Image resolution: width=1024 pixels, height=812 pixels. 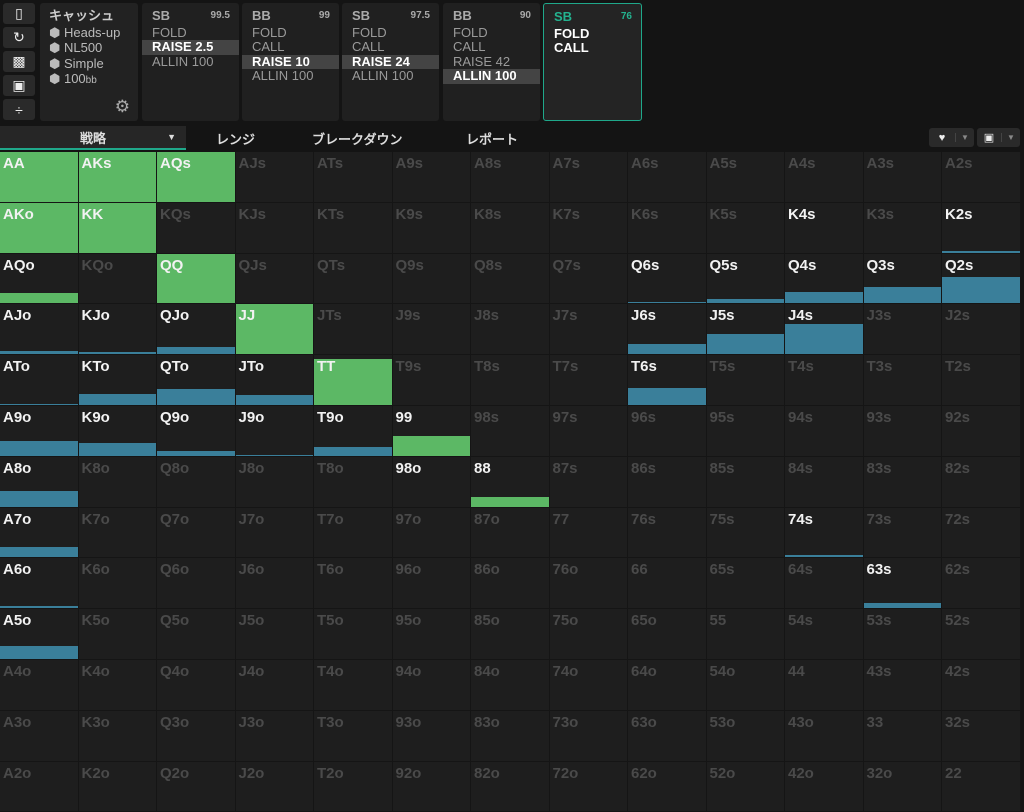 What do you see at coordinates (981, 533) in the screenshot?
I see `hand-cell-72s: 72s` at bounding box center [981, 533].